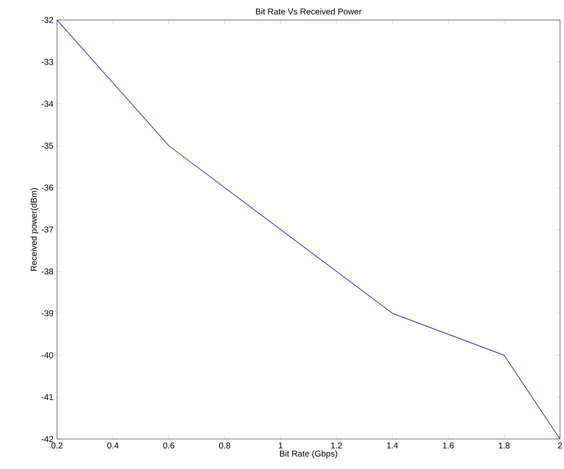  Describe the element at coordinates (48, 61) in the screenshot. I see `y-tick-label: -33` at that location.